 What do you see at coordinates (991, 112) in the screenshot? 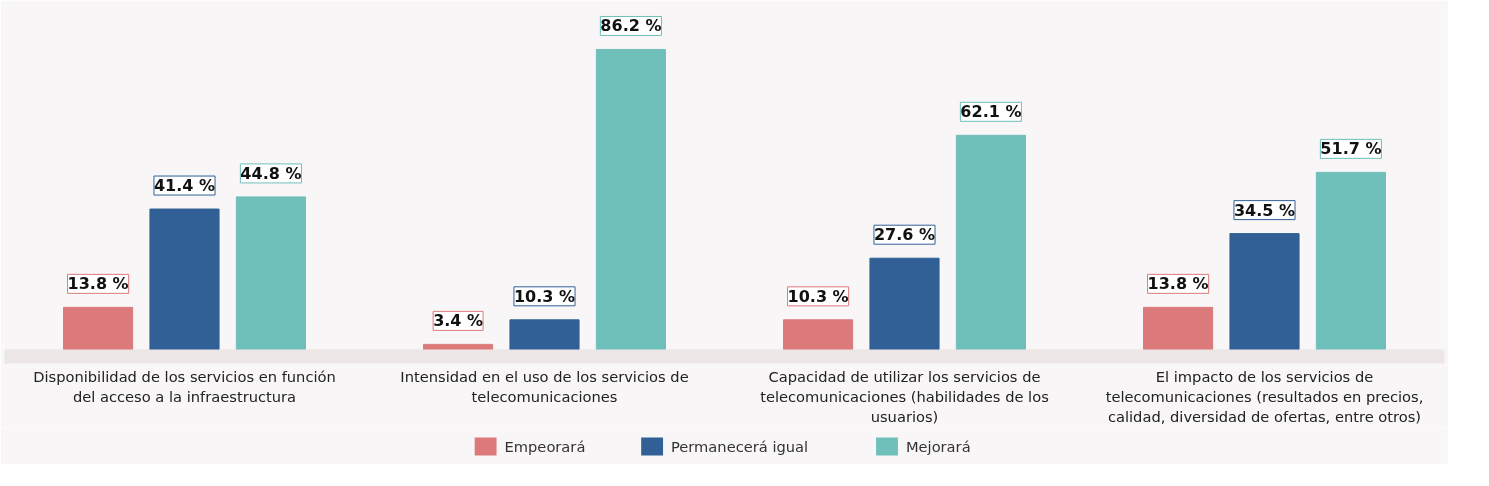
I see `data-label: 62.1 %` at bounding box center [991, 112].